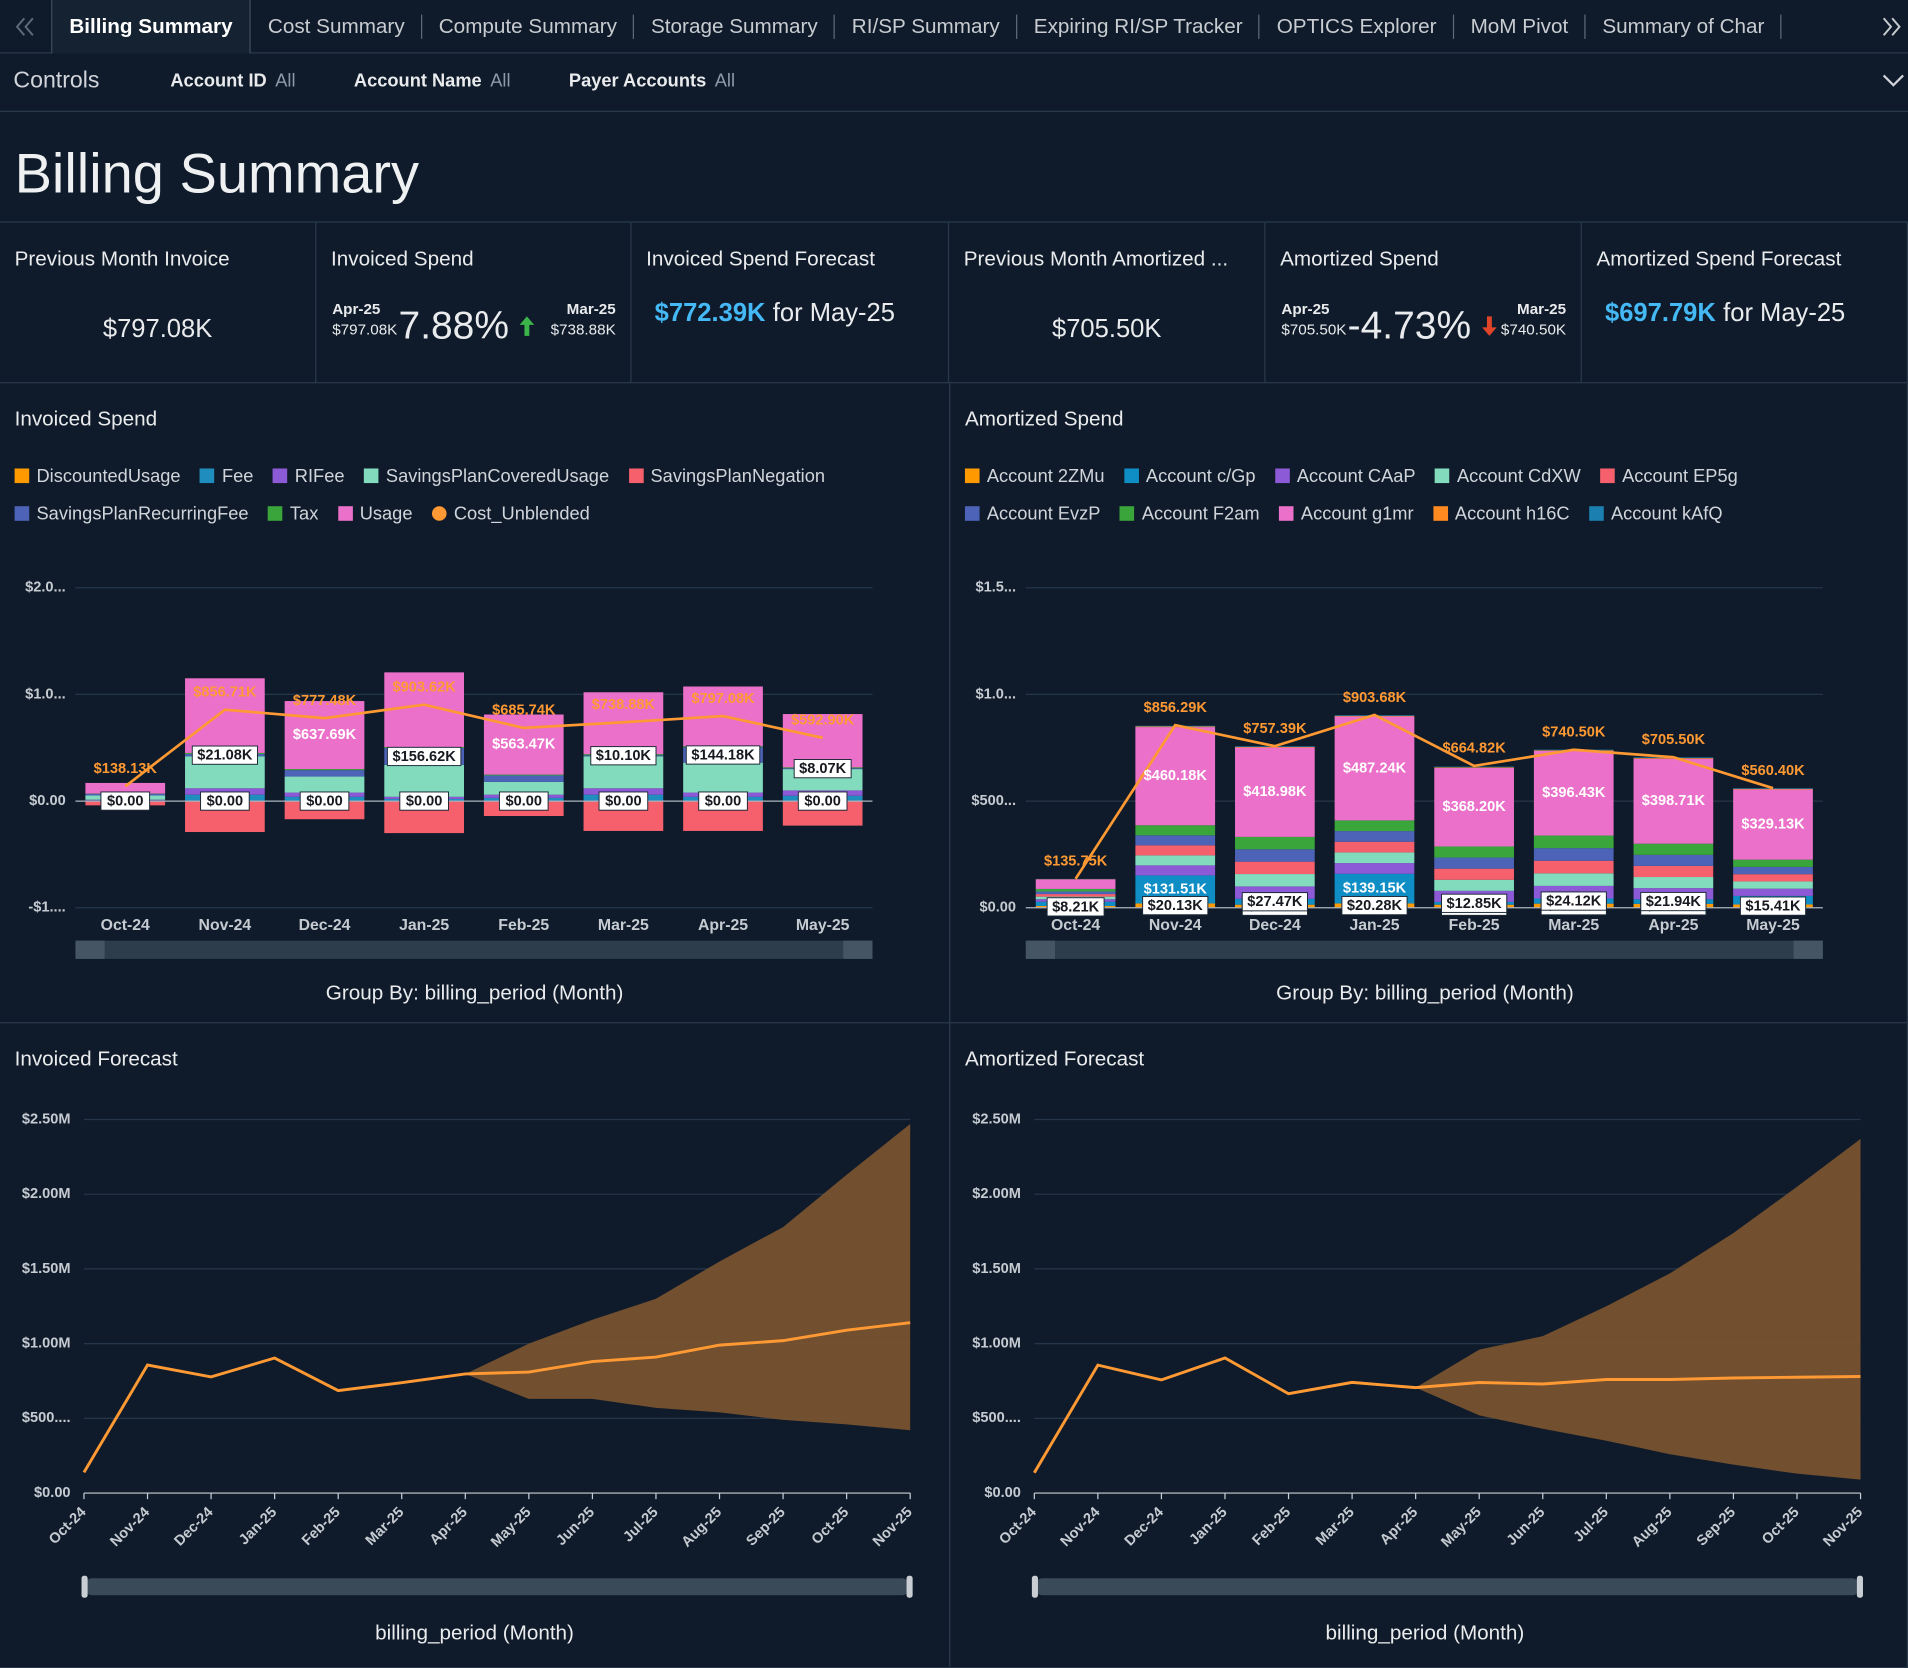  Describe the element at coordinates (1138, 27) in the screenshot. I see `tab: Expiring RI/SP Tracker` at that location.